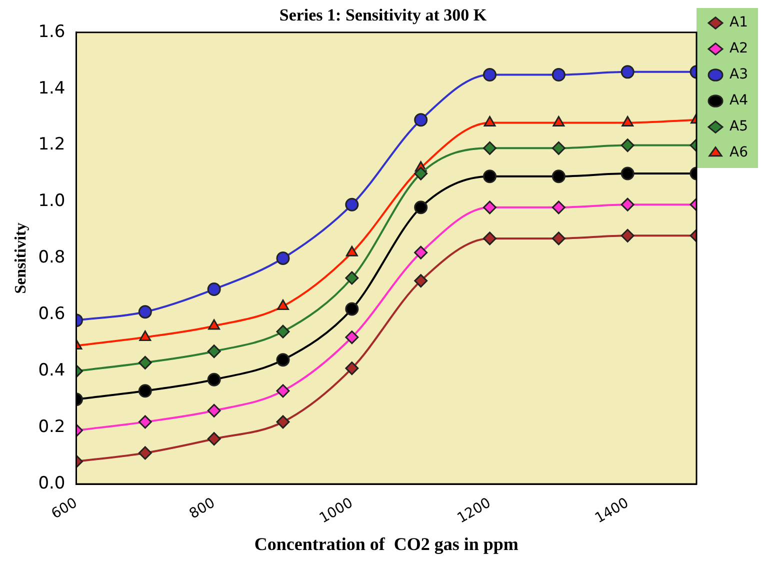  I want to click on y-axis-title: Sensitivity, so click(21, 258).